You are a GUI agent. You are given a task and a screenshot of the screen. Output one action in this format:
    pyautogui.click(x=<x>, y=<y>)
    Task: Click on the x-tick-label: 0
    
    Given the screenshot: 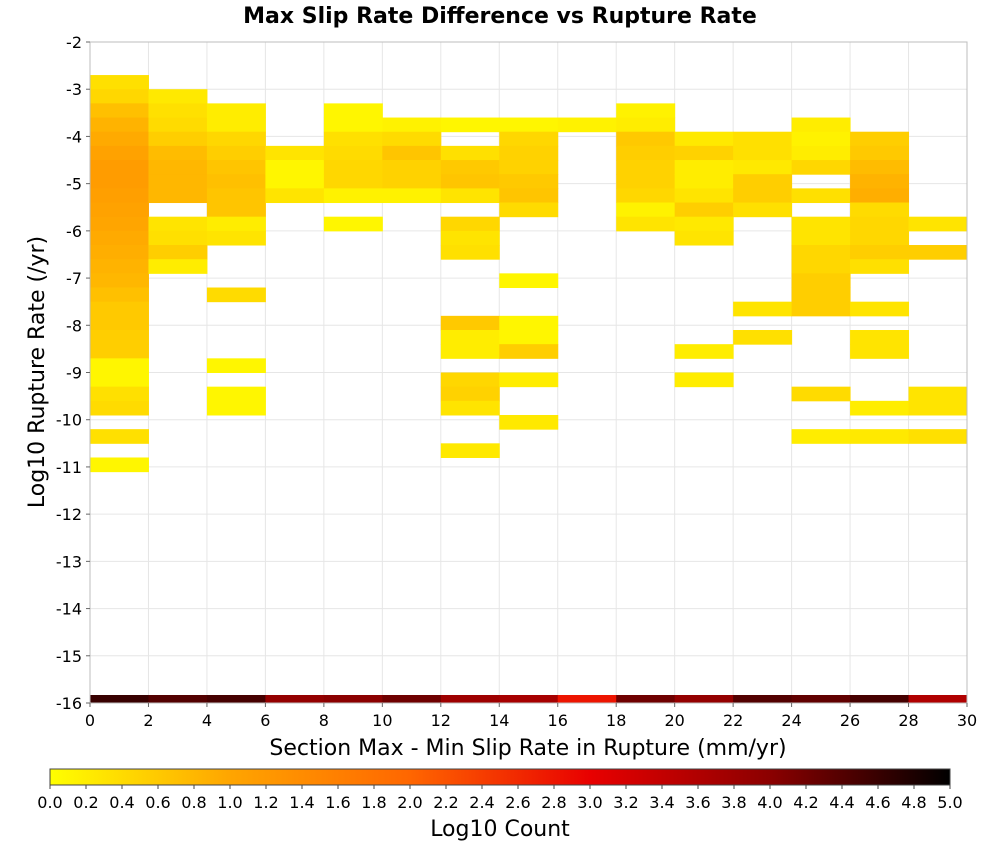 What is the action you would take?
    pyautogui.click(x=90, y=720)
    